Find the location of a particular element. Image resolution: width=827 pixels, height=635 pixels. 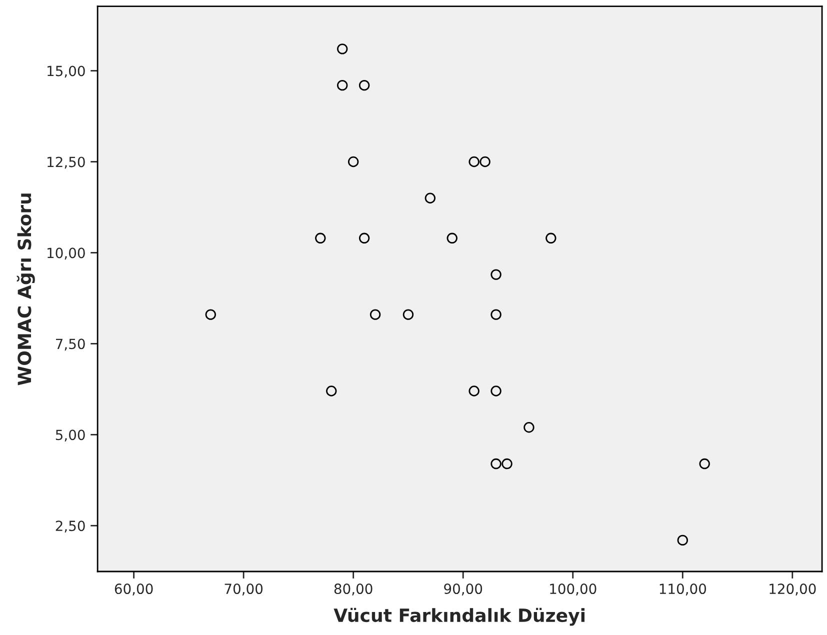

x-tick-label: 110,00 is located at coordinates (683, 590).